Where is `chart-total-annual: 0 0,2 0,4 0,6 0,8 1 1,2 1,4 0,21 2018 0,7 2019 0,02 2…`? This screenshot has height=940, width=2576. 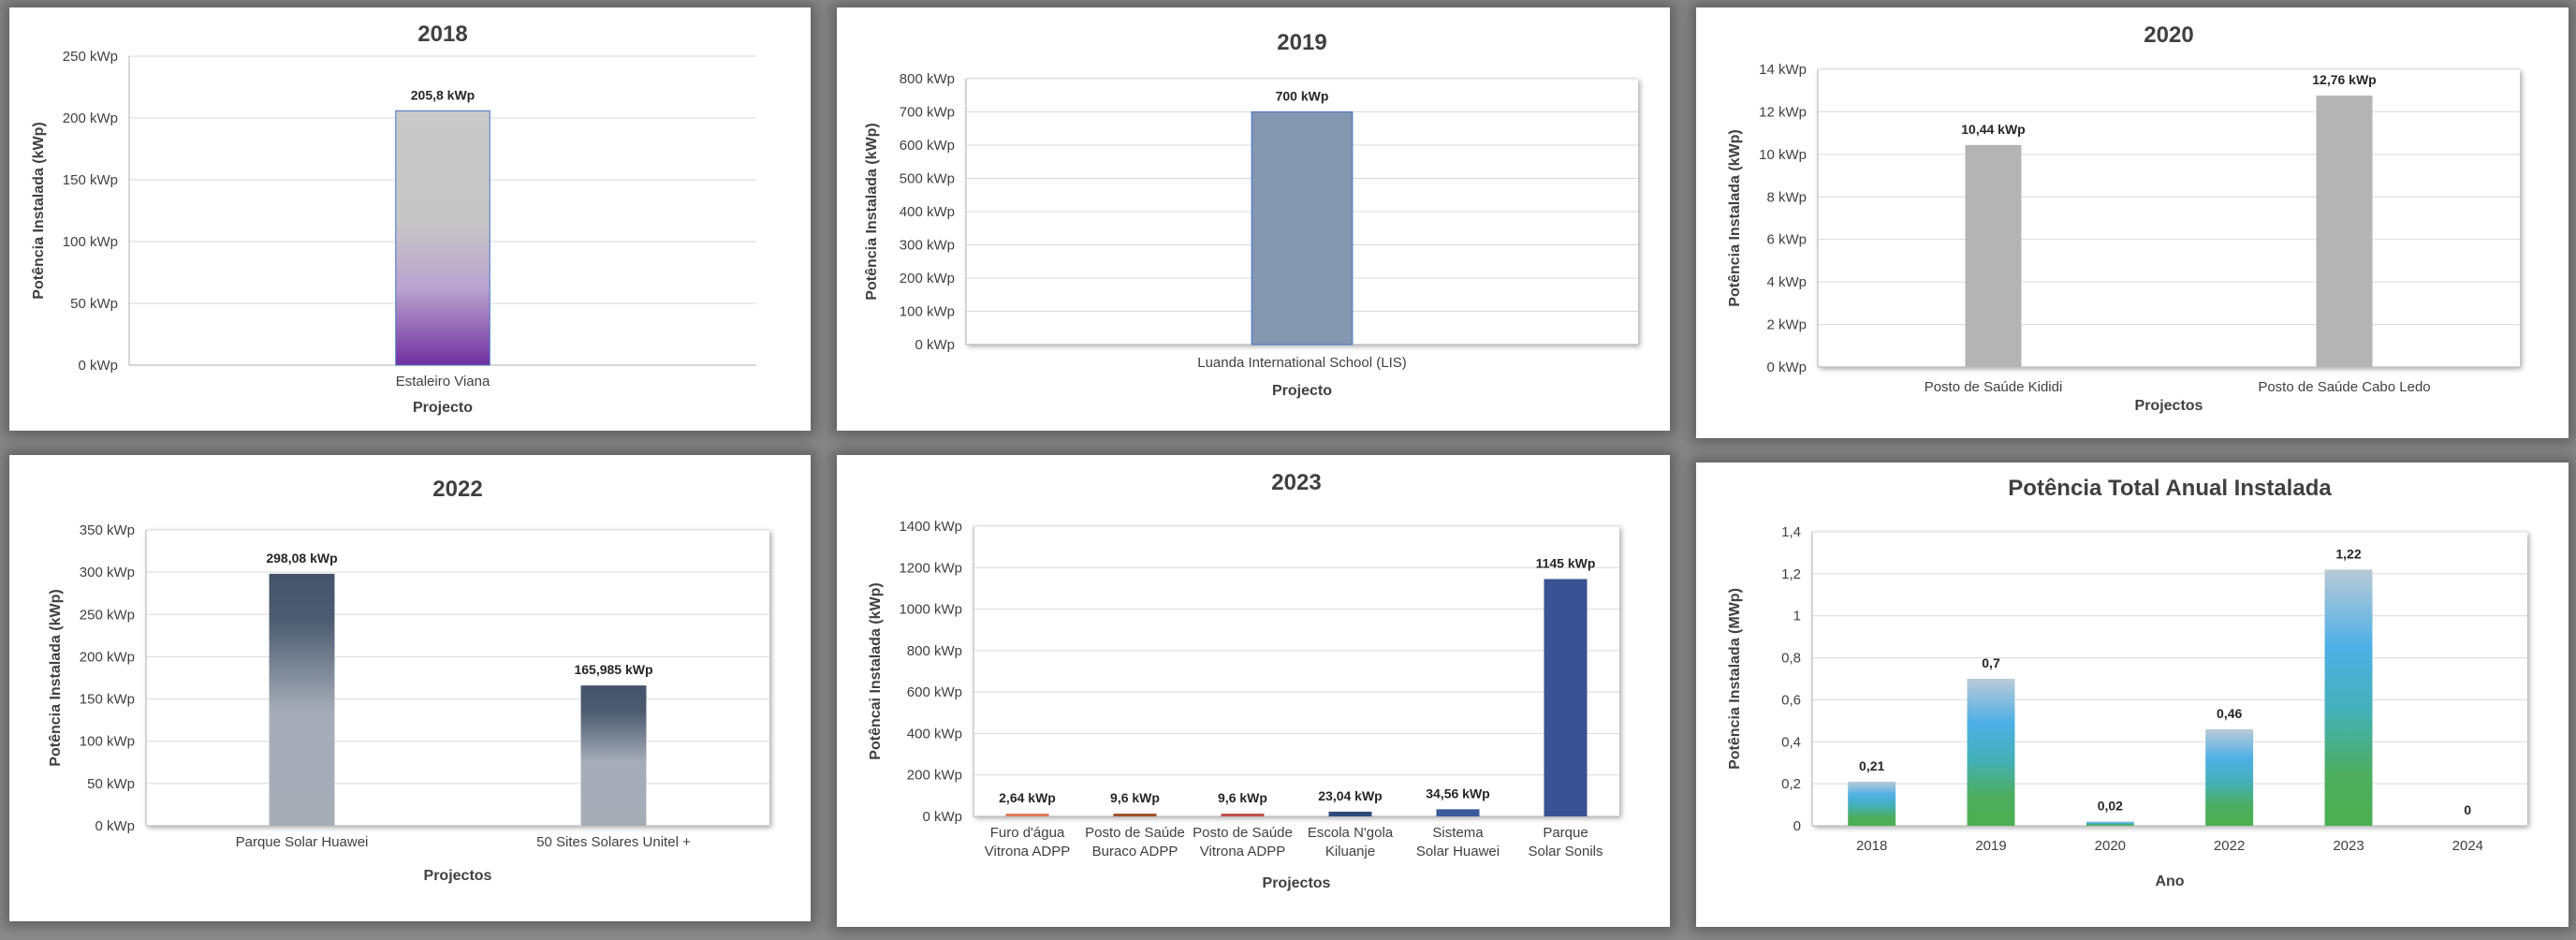 chart-total-annual: 0 0,2 0,4 0,6 0,8 1 1,2 1,4 0,21 2018 0,7 2019 0,02 2… is located at coordinates (2127, 682).